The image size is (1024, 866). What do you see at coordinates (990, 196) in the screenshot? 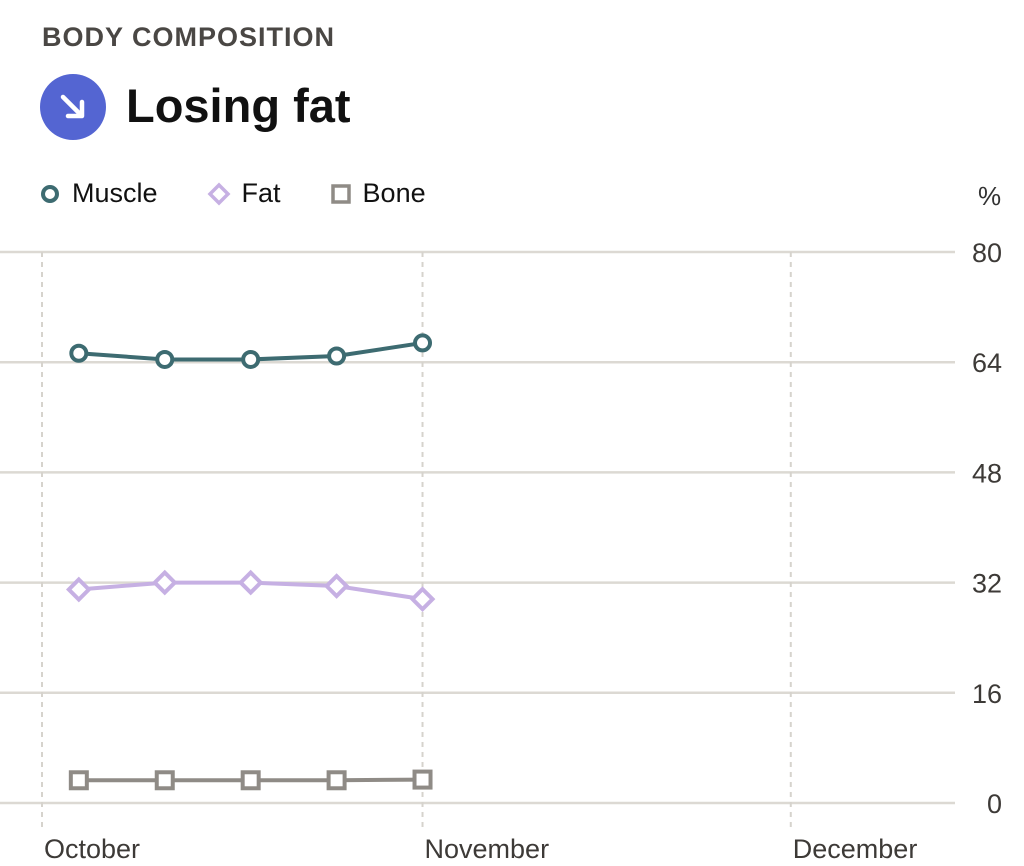
I see `y-axis-unit-label: %` at bounding box center [990, 196].